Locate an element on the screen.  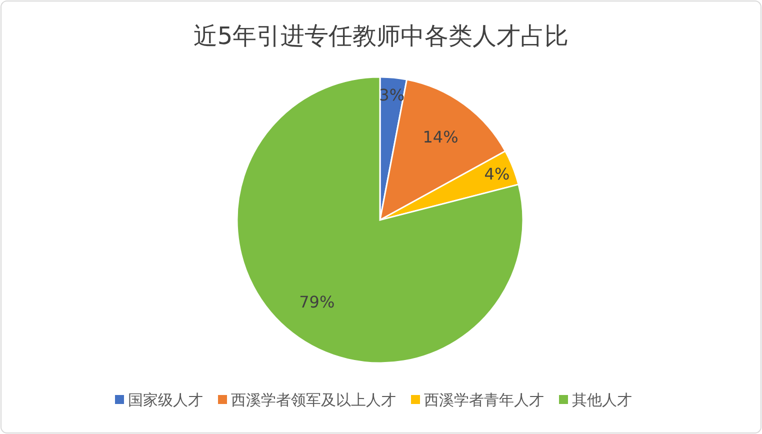
legend-label: 国家级人才 is located at coordinates (165, 400).